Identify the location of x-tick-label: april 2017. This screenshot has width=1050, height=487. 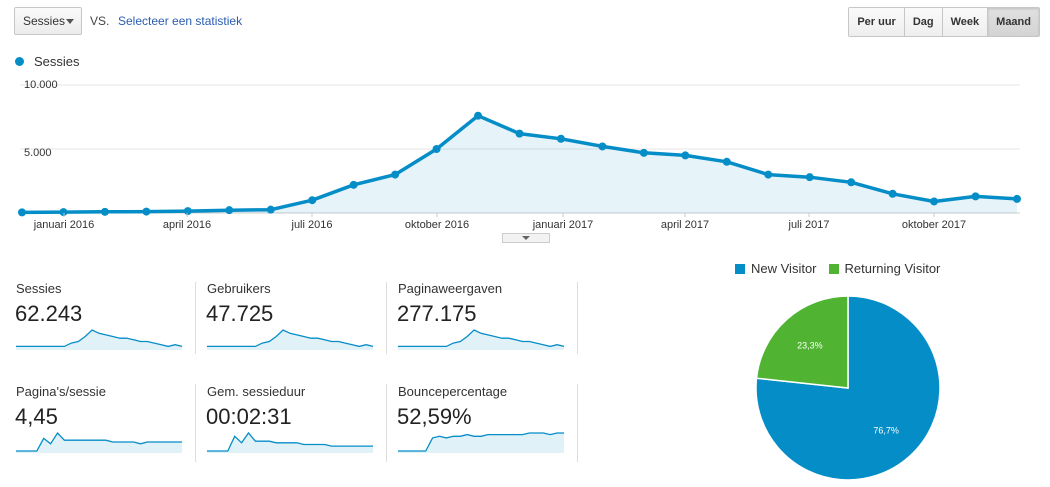
(685, 225).